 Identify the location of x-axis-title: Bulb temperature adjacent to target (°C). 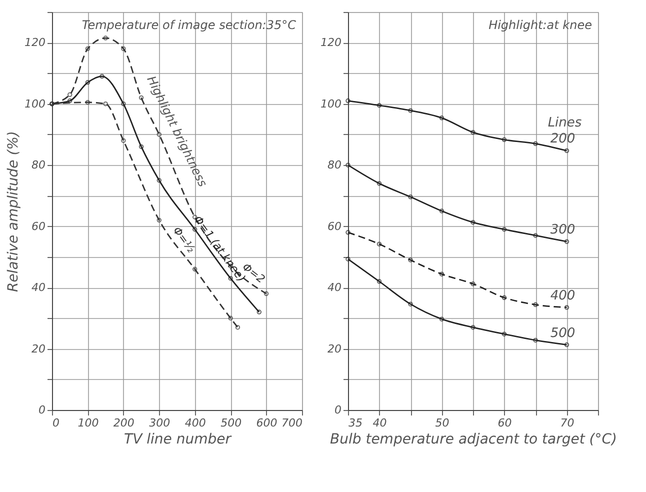
(473, 440).